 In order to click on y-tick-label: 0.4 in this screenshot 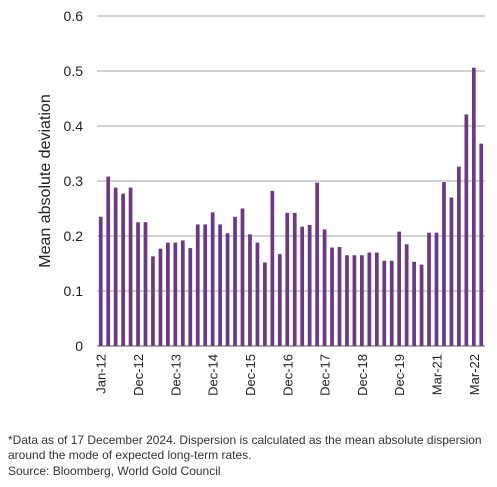, I will do `click(74, 126)`.